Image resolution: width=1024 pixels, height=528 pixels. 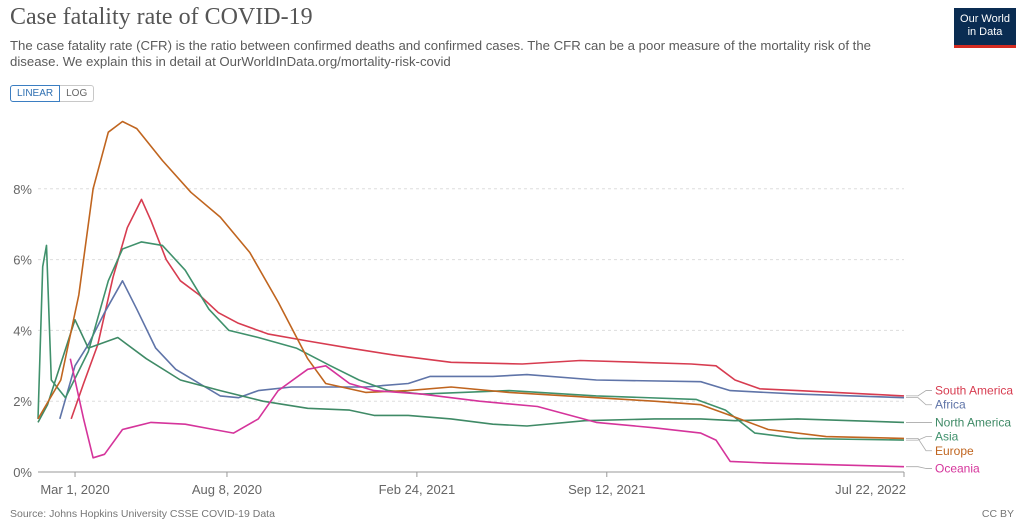 What do you see at coordinates (606, 489) in the screenshot?
I see `x-tick-label: Sep 12, 2021` at bounding box center [606, 489].